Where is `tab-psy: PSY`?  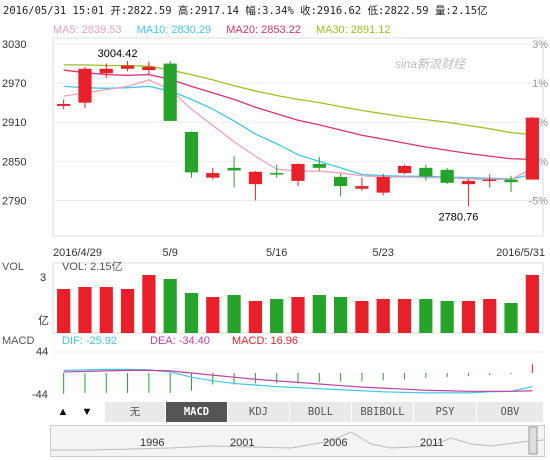
tab-psy: PSY is located at coordinates (445, 412).